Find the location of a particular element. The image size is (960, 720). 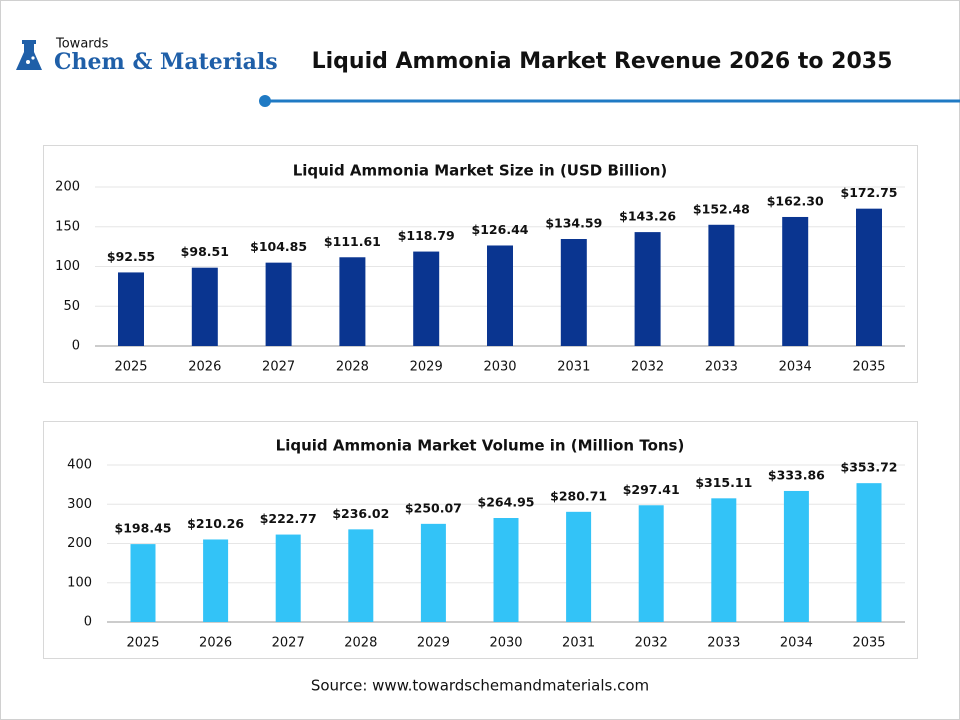

value-label: $353.72 is located at coordinates (869, 467).